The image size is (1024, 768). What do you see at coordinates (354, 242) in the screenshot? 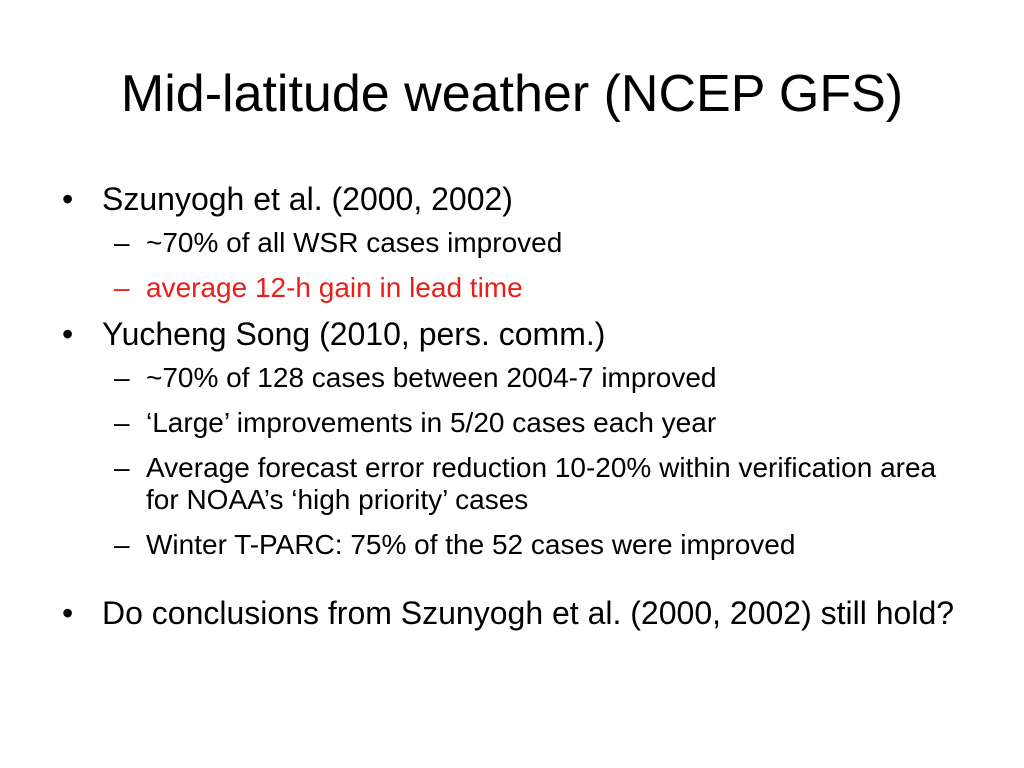
I see `subitem-text: ~70% of all WSR cases improved` at bounding box center [354, 242].